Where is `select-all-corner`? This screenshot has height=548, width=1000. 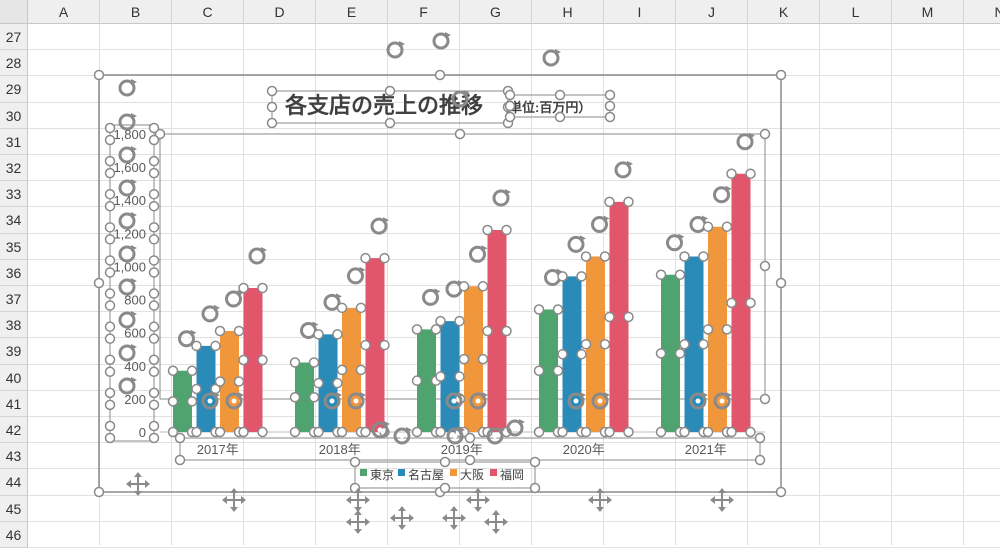 select-all-corner is located at coordinates (14, 12).